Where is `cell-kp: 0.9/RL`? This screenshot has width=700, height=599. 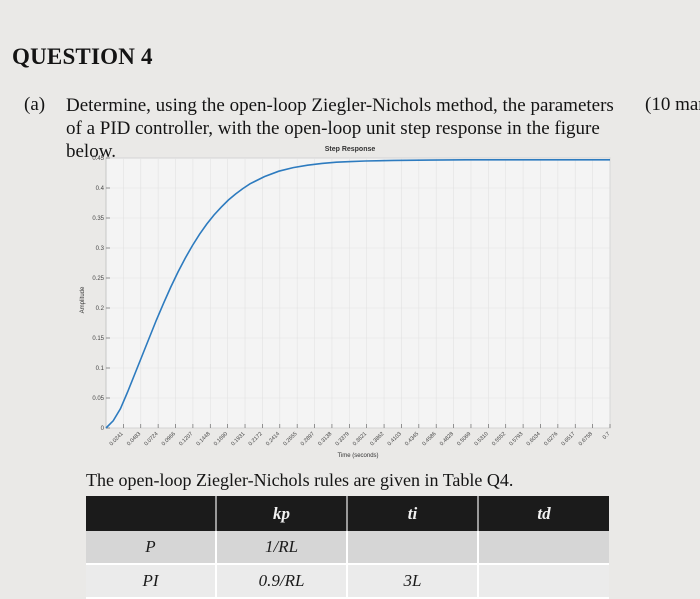 cell-kp: 0.9/RL is located at coordinates (282, 581).